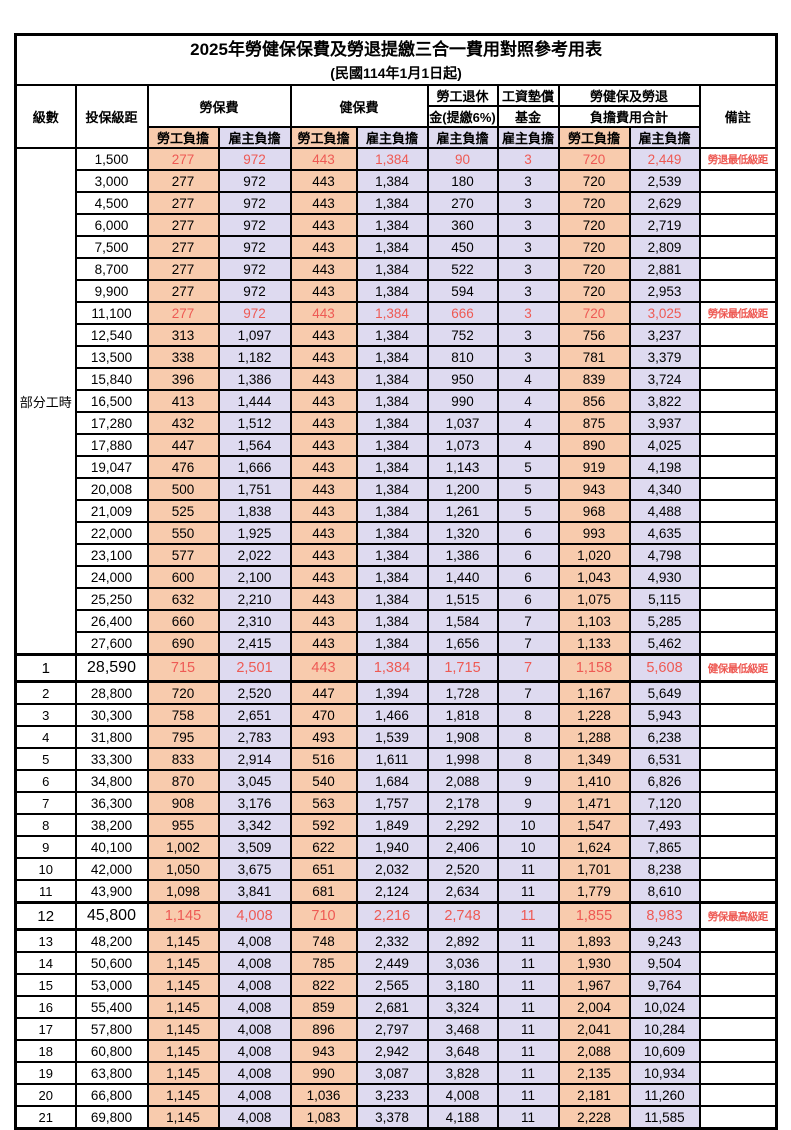 The height and width of the screenshot is (1130, 791). What do you see at coordinates (45, 1007) in the screenshot?
I see `cell-level: 16` at bounding box center [45, 1007].